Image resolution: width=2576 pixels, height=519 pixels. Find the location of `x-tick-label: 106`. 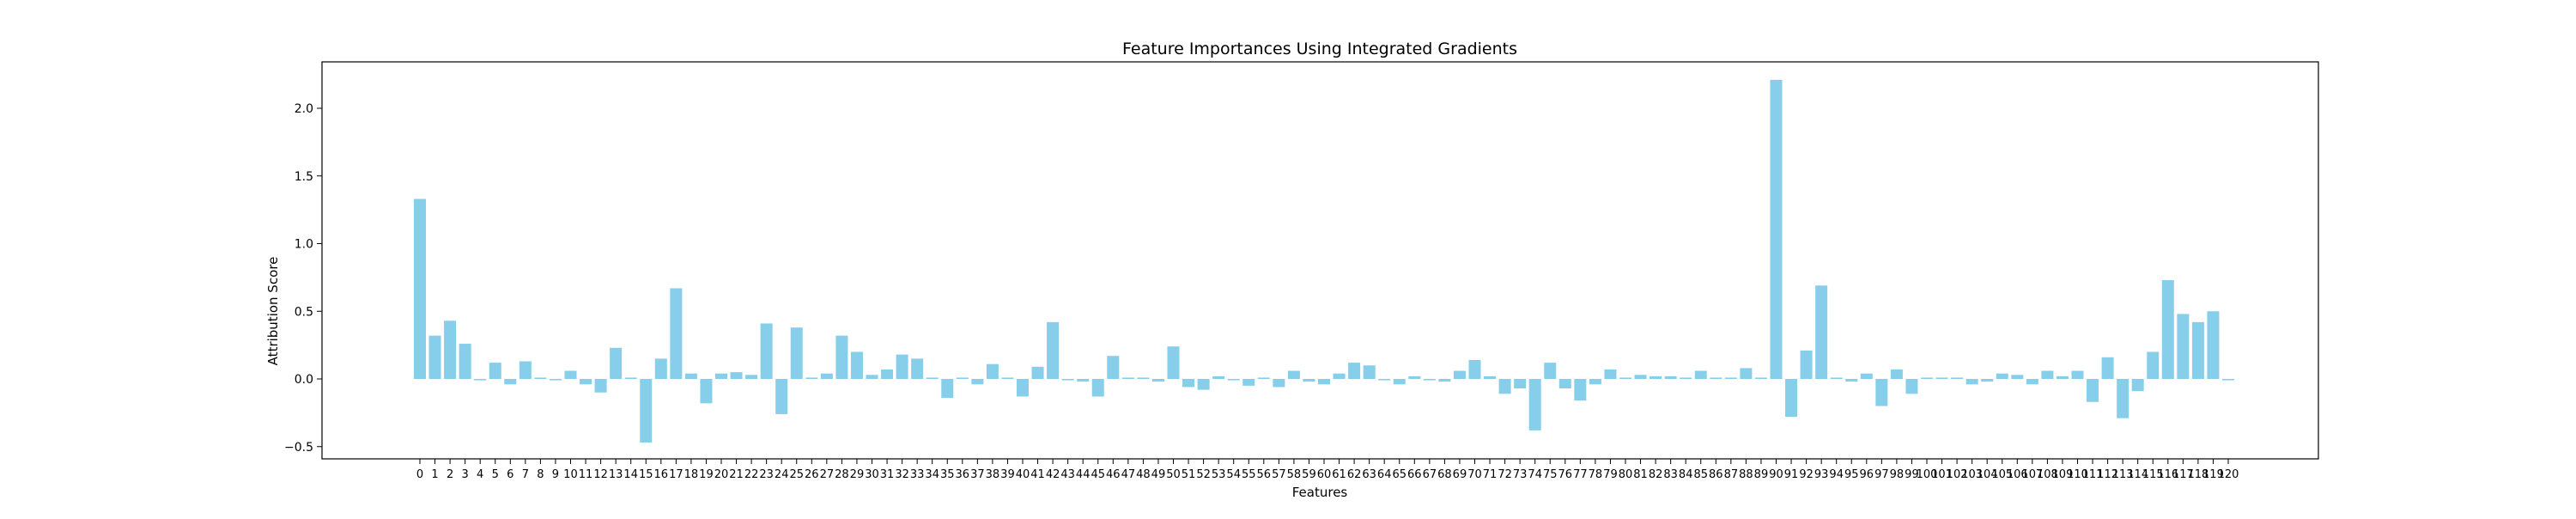

x-tick-label: 106 is located at coordinates (2018, 474).